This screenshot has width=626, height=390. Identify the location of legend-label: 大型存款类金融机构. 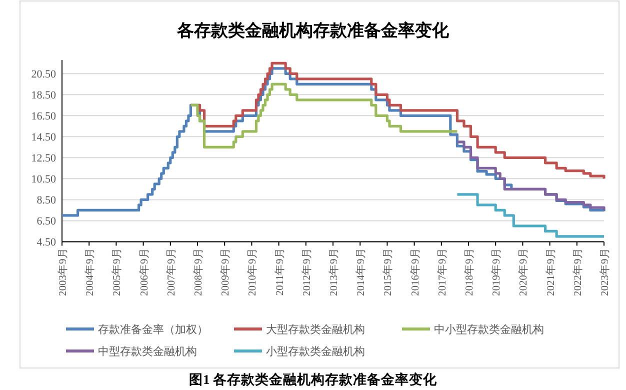
(315, 329).